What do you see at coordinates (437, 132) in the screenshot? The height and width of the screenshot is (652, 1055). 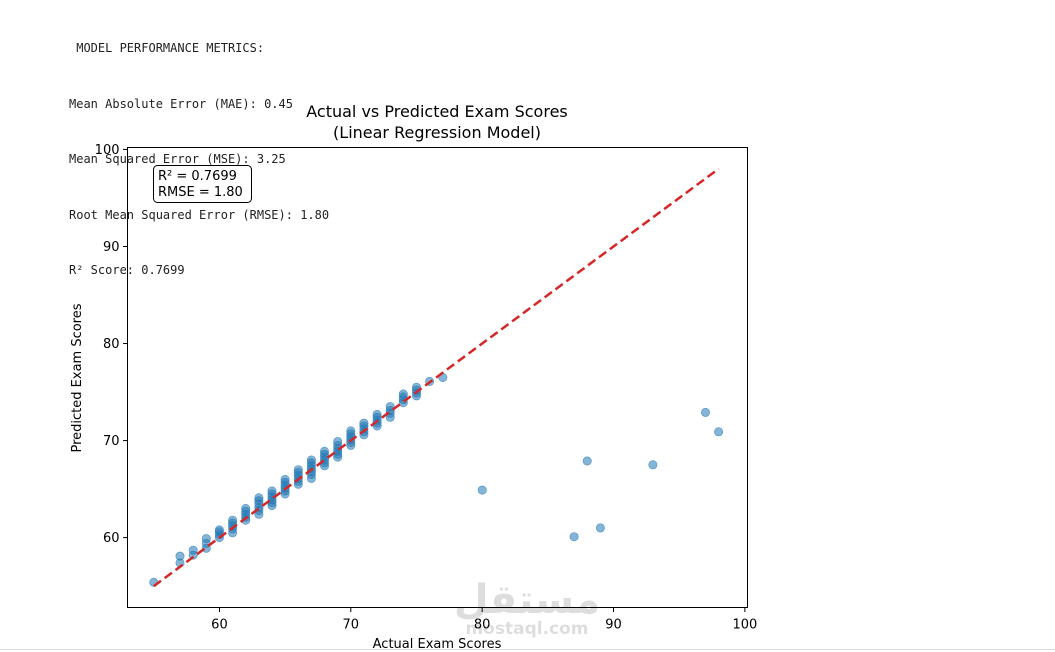 I see `chart-subtitle: (Linear Regression Model)` at bounding box center [437, 132].